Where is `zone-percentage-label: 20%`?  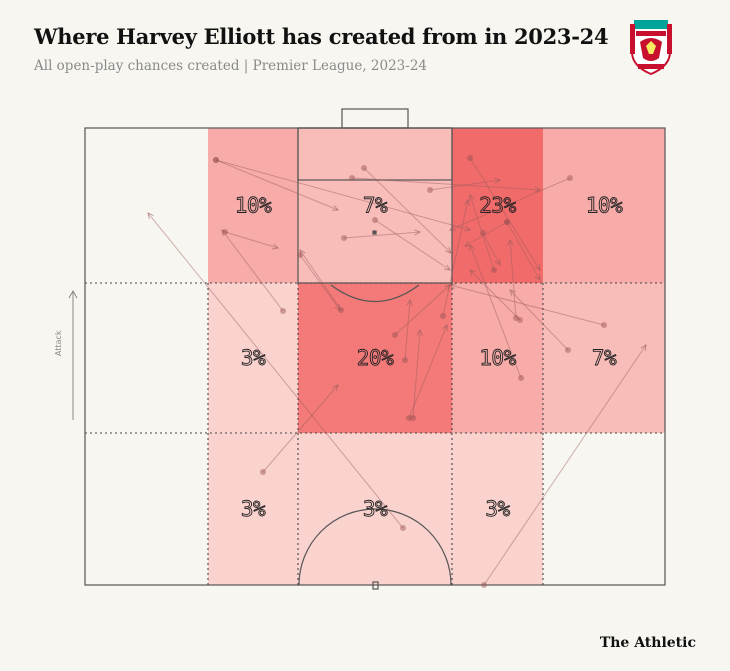
zone-percentage-label: 20% is located at coordinates (375, 358).